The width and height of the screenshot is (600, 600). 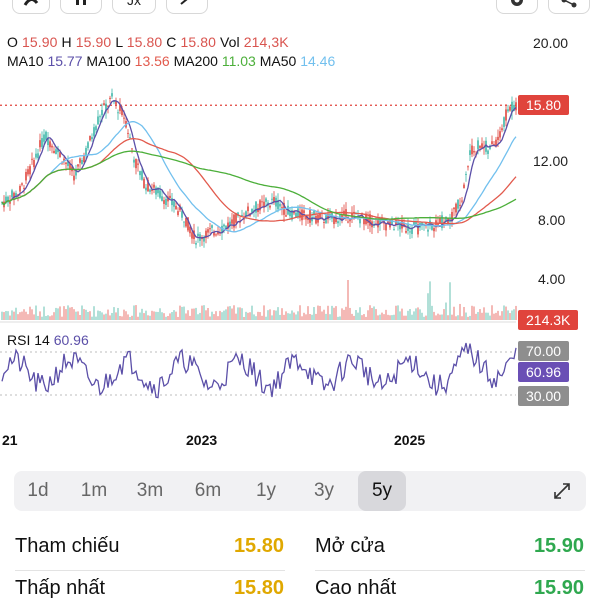 I want to click on indicator-bars-button, so click(x=81, y=7).